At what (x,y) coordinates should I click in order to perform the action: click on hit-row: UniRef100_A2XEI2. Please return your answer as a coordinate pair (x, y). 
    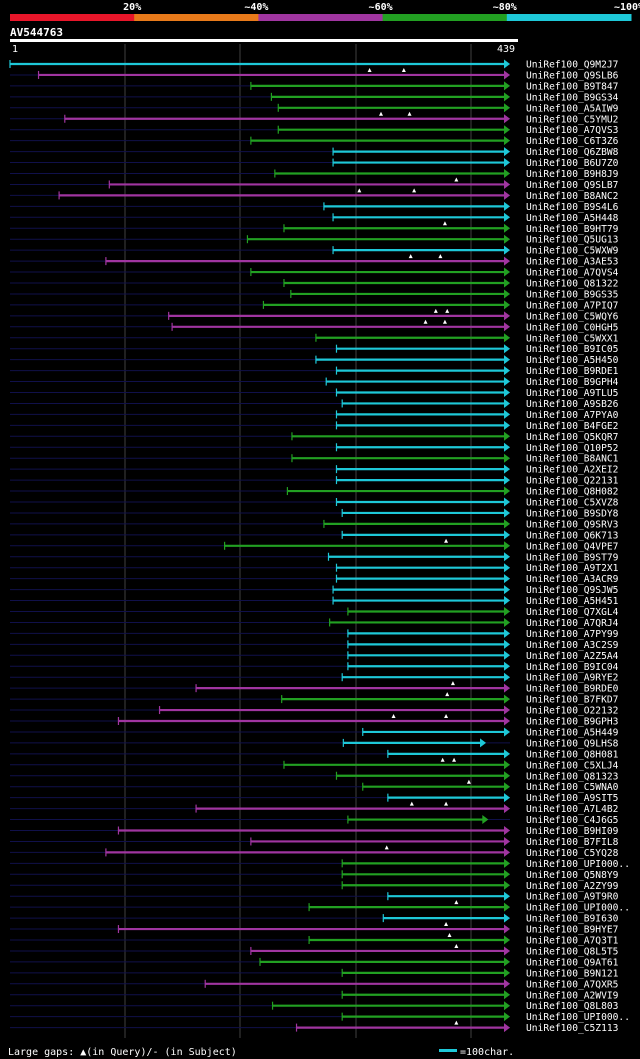
    Looking at the image, I should click on (314, 470).